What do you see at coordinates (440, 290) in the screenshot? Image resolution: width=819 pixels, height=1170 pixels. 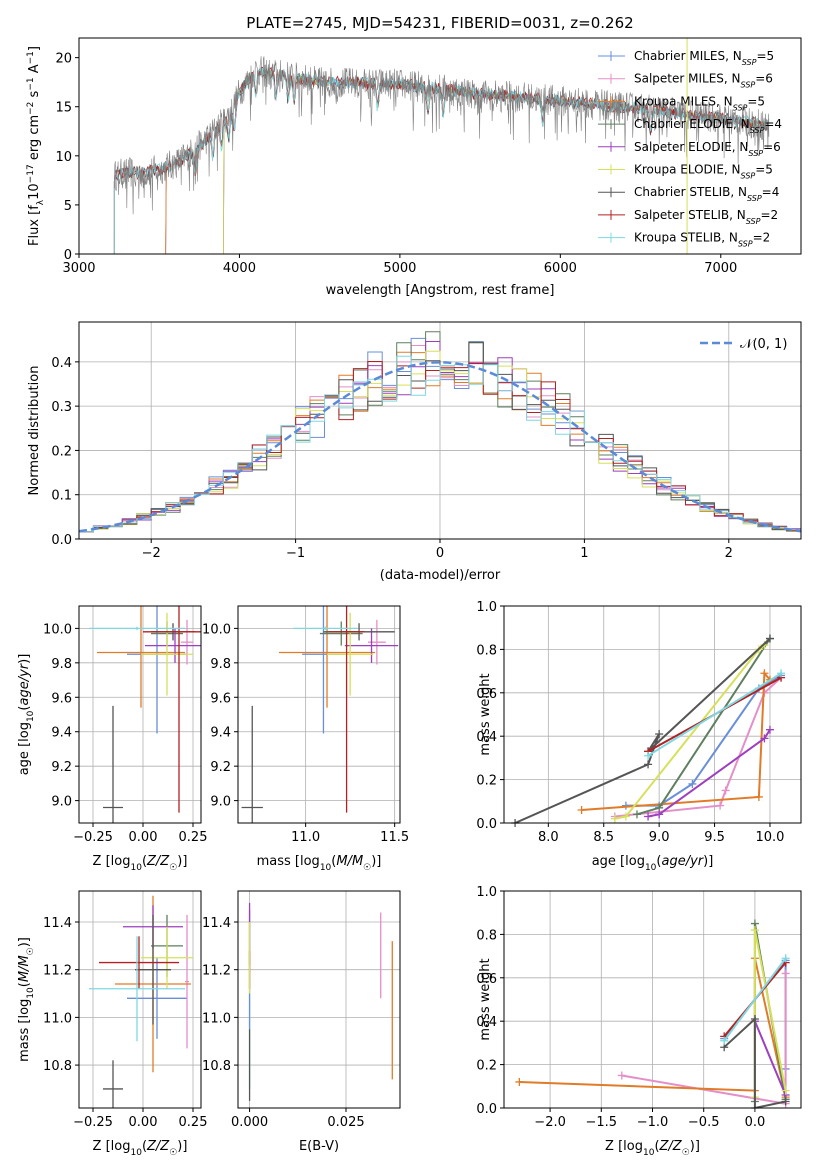 I see `x-axis-label: wavelength [Angstrom, rest frame]` at bounding box center [440, 290].